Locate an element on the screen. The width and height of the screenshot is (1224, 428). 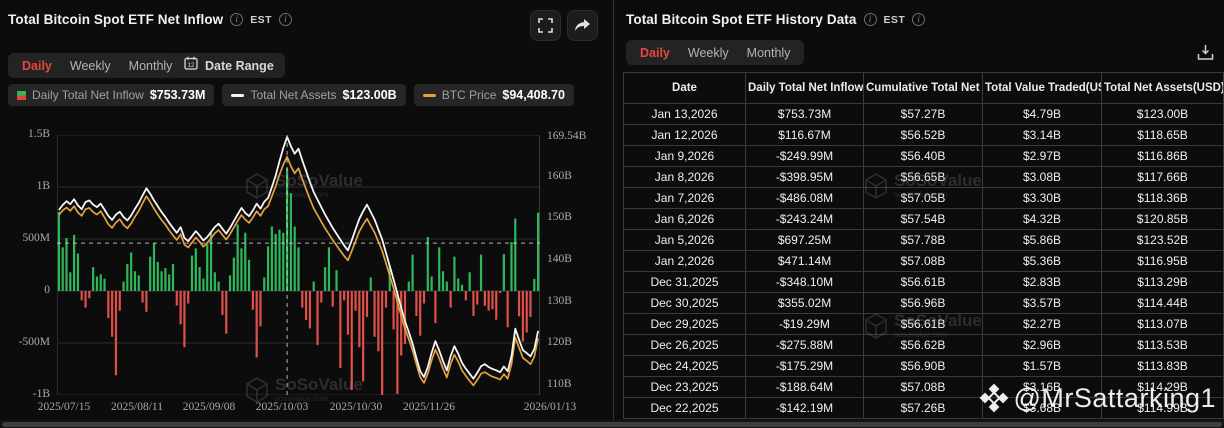
date-cell: Jan 6,2026 is located at coordinates (684, 219).